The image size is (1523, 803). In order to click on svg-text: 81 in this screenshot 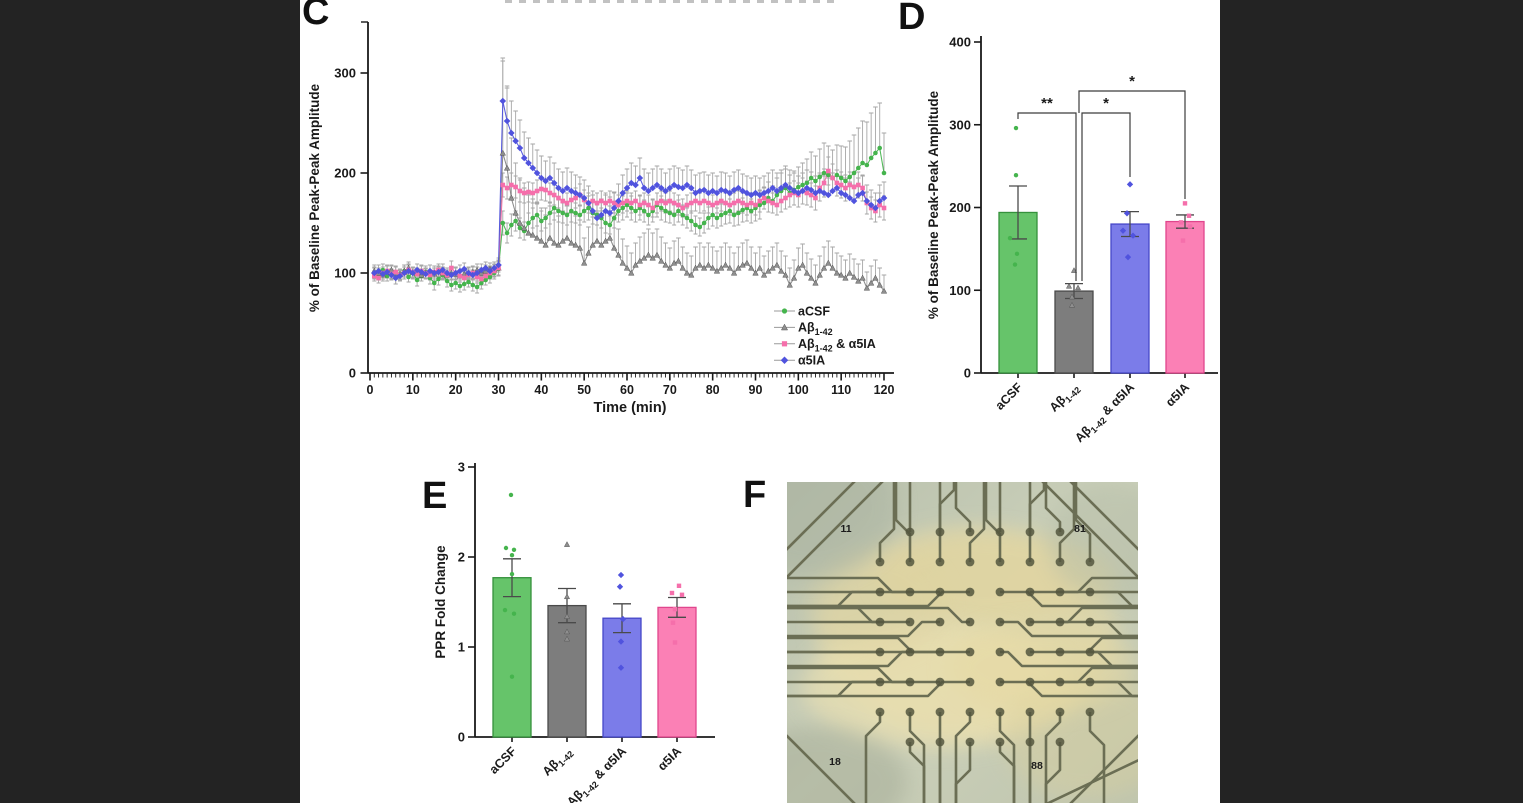, I will do `click(1080, 529)`.